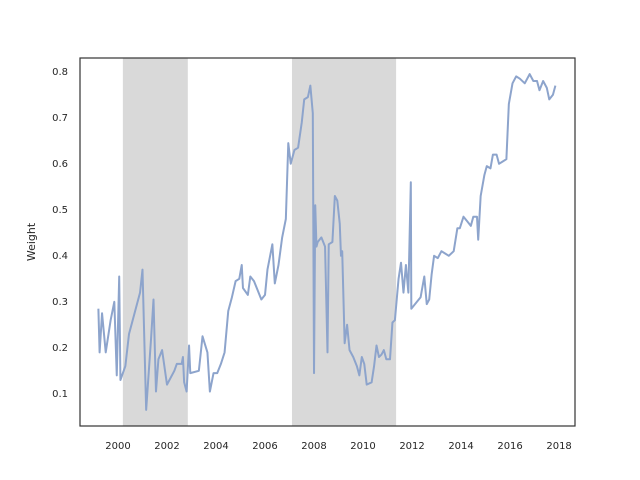 The height and width of the screenshot is (480, 640). What do you see at coordinates (166, 446) in the screenshot?
I see `x-tick-label: 2002` at bounding box center [166, 446].